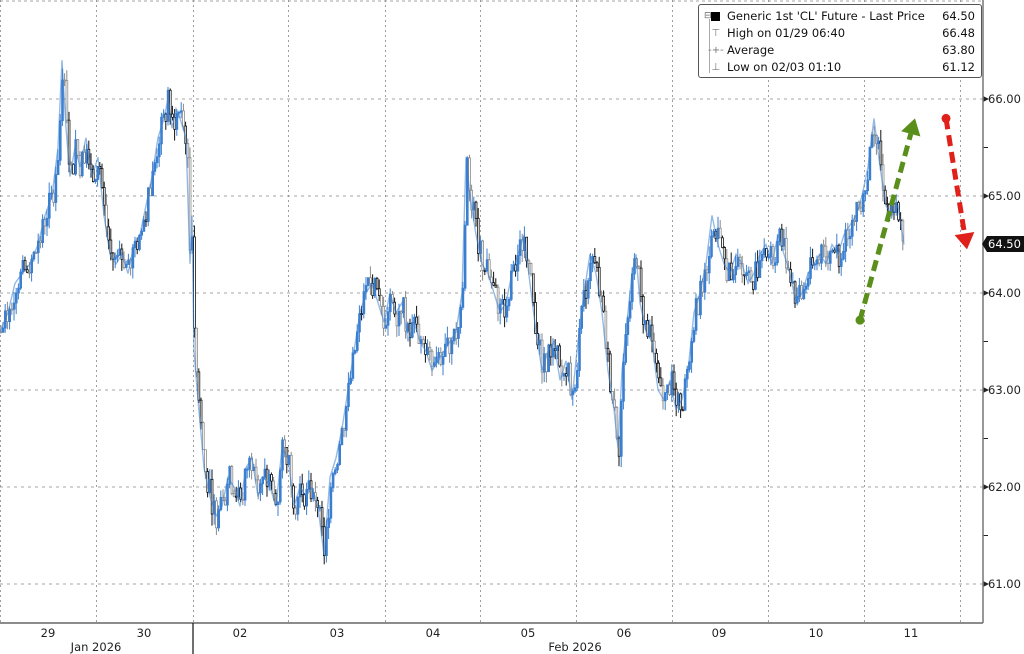 The height and width of the screenshot is (654, 1024). Describe the element at coordinates (713, 33) in the screenshot. I see `high-marker-icon: ⊤` at that location.